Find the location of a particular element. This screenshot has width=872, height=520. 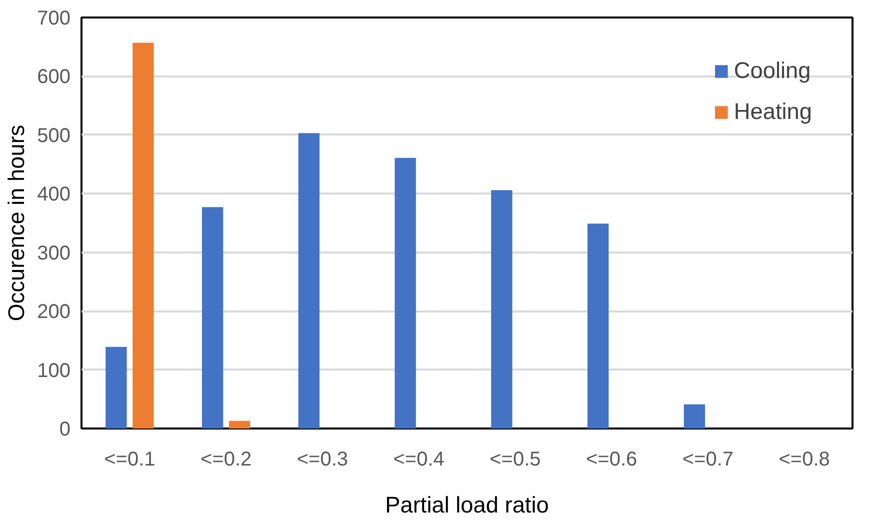

y-tick-label: 500 is located at coordinates (54, 135).